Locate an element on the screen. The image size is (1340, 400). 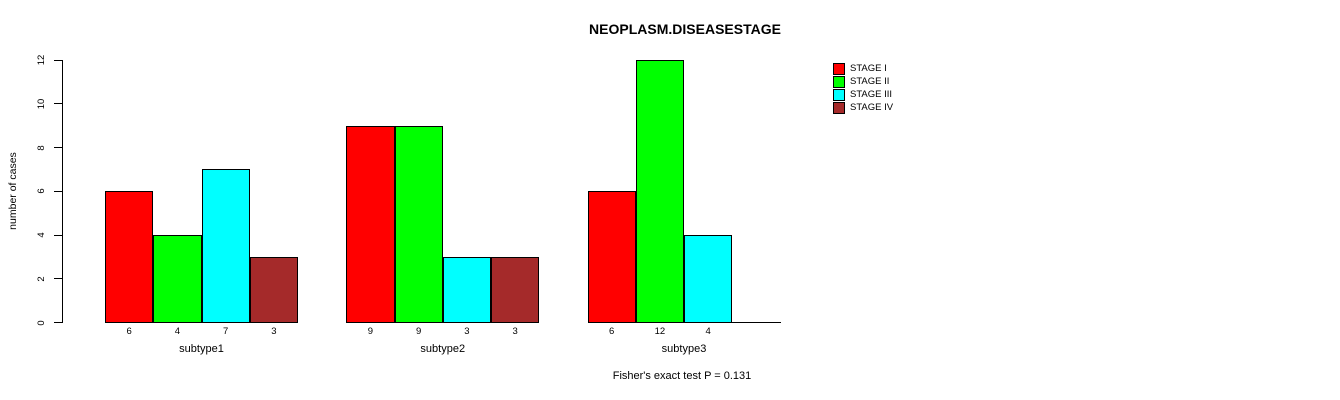
bar-subtype3-stage-iv-zero is located at coordinates (756, 322).